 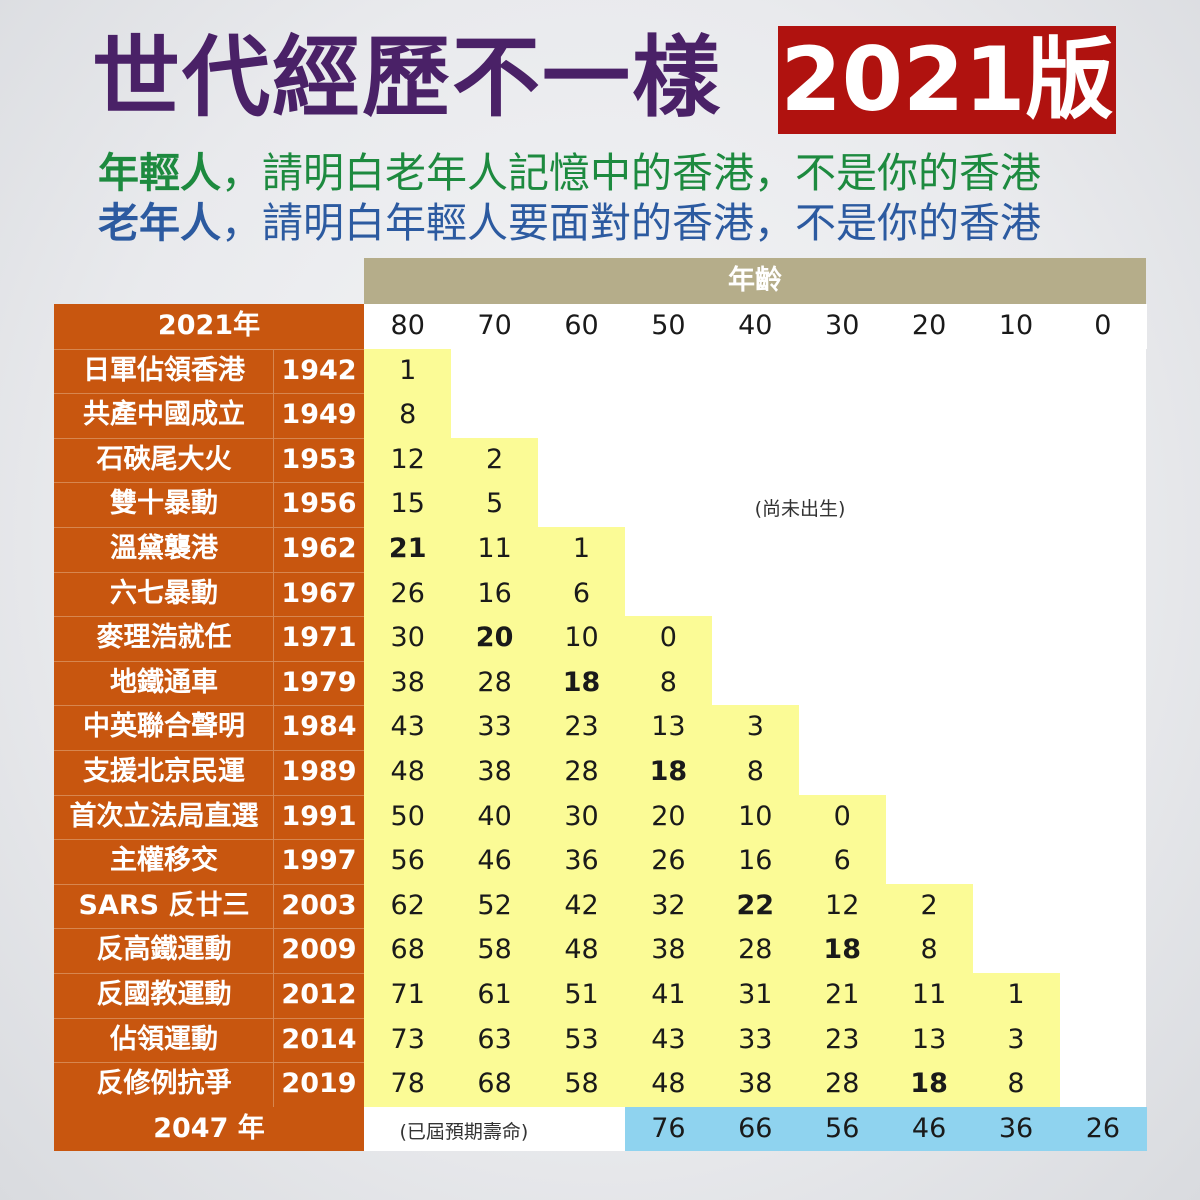 What do you see at coordinates (408, 817) in the screenshot?
I see `age-value-cell: 50` at bounding box center [408, 817].